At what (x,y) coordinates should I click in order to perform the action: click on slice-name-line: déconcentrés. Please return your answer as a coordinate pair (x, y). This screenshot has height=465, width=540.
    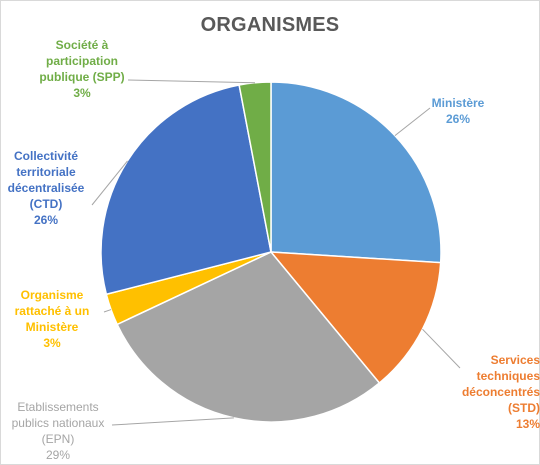
    Looking at the image, I should click on (500, 392).